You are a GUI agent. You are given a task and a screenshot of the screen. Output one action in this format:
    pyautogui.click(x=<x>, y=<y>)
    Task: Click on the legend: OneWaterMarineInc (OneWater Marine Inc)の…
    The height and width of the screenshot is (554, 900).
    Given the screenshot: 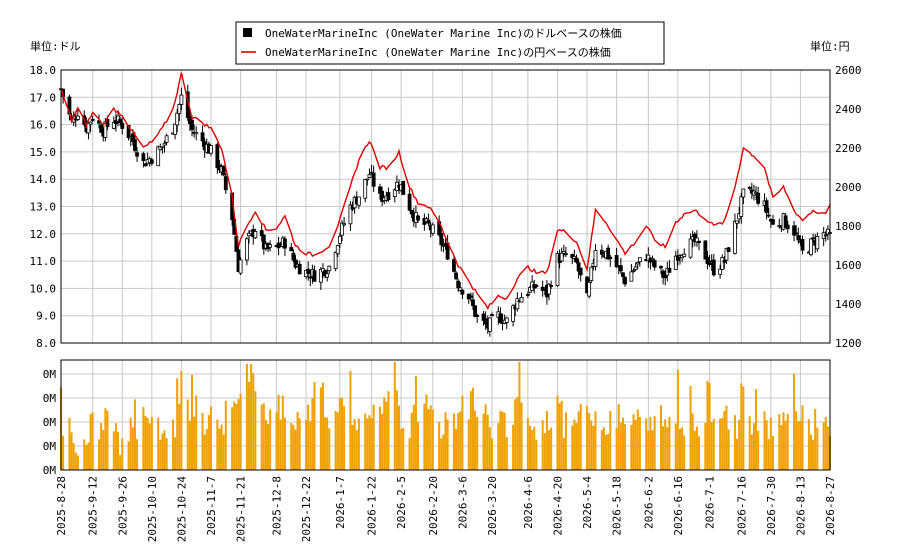 What is the action you would take?
    pyautogui.click(x=450, y=43)
    